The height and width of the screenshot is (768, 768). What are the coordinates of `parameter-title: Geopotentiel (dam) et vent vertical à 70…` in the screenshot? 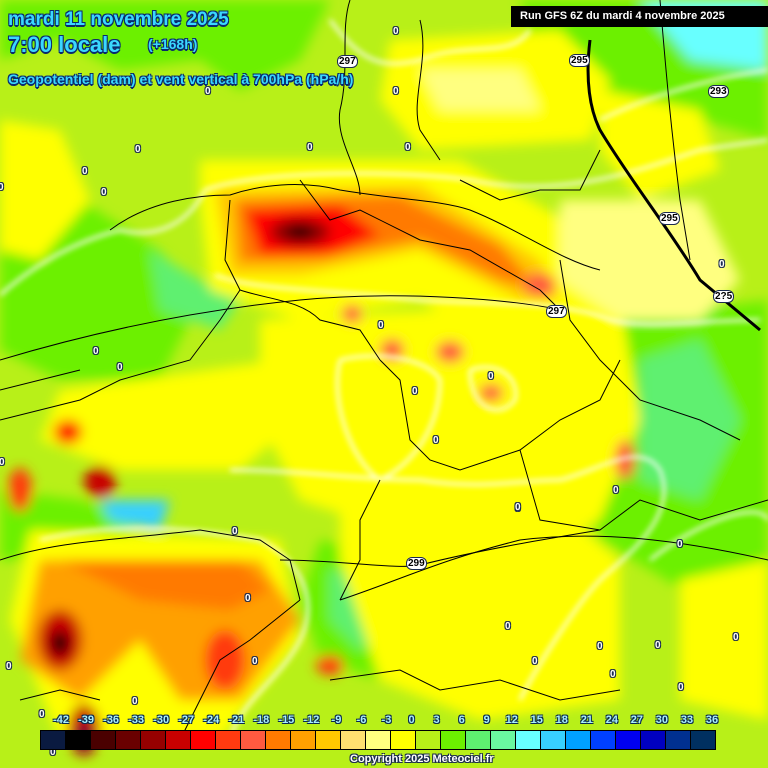 It's located at (181, 79).